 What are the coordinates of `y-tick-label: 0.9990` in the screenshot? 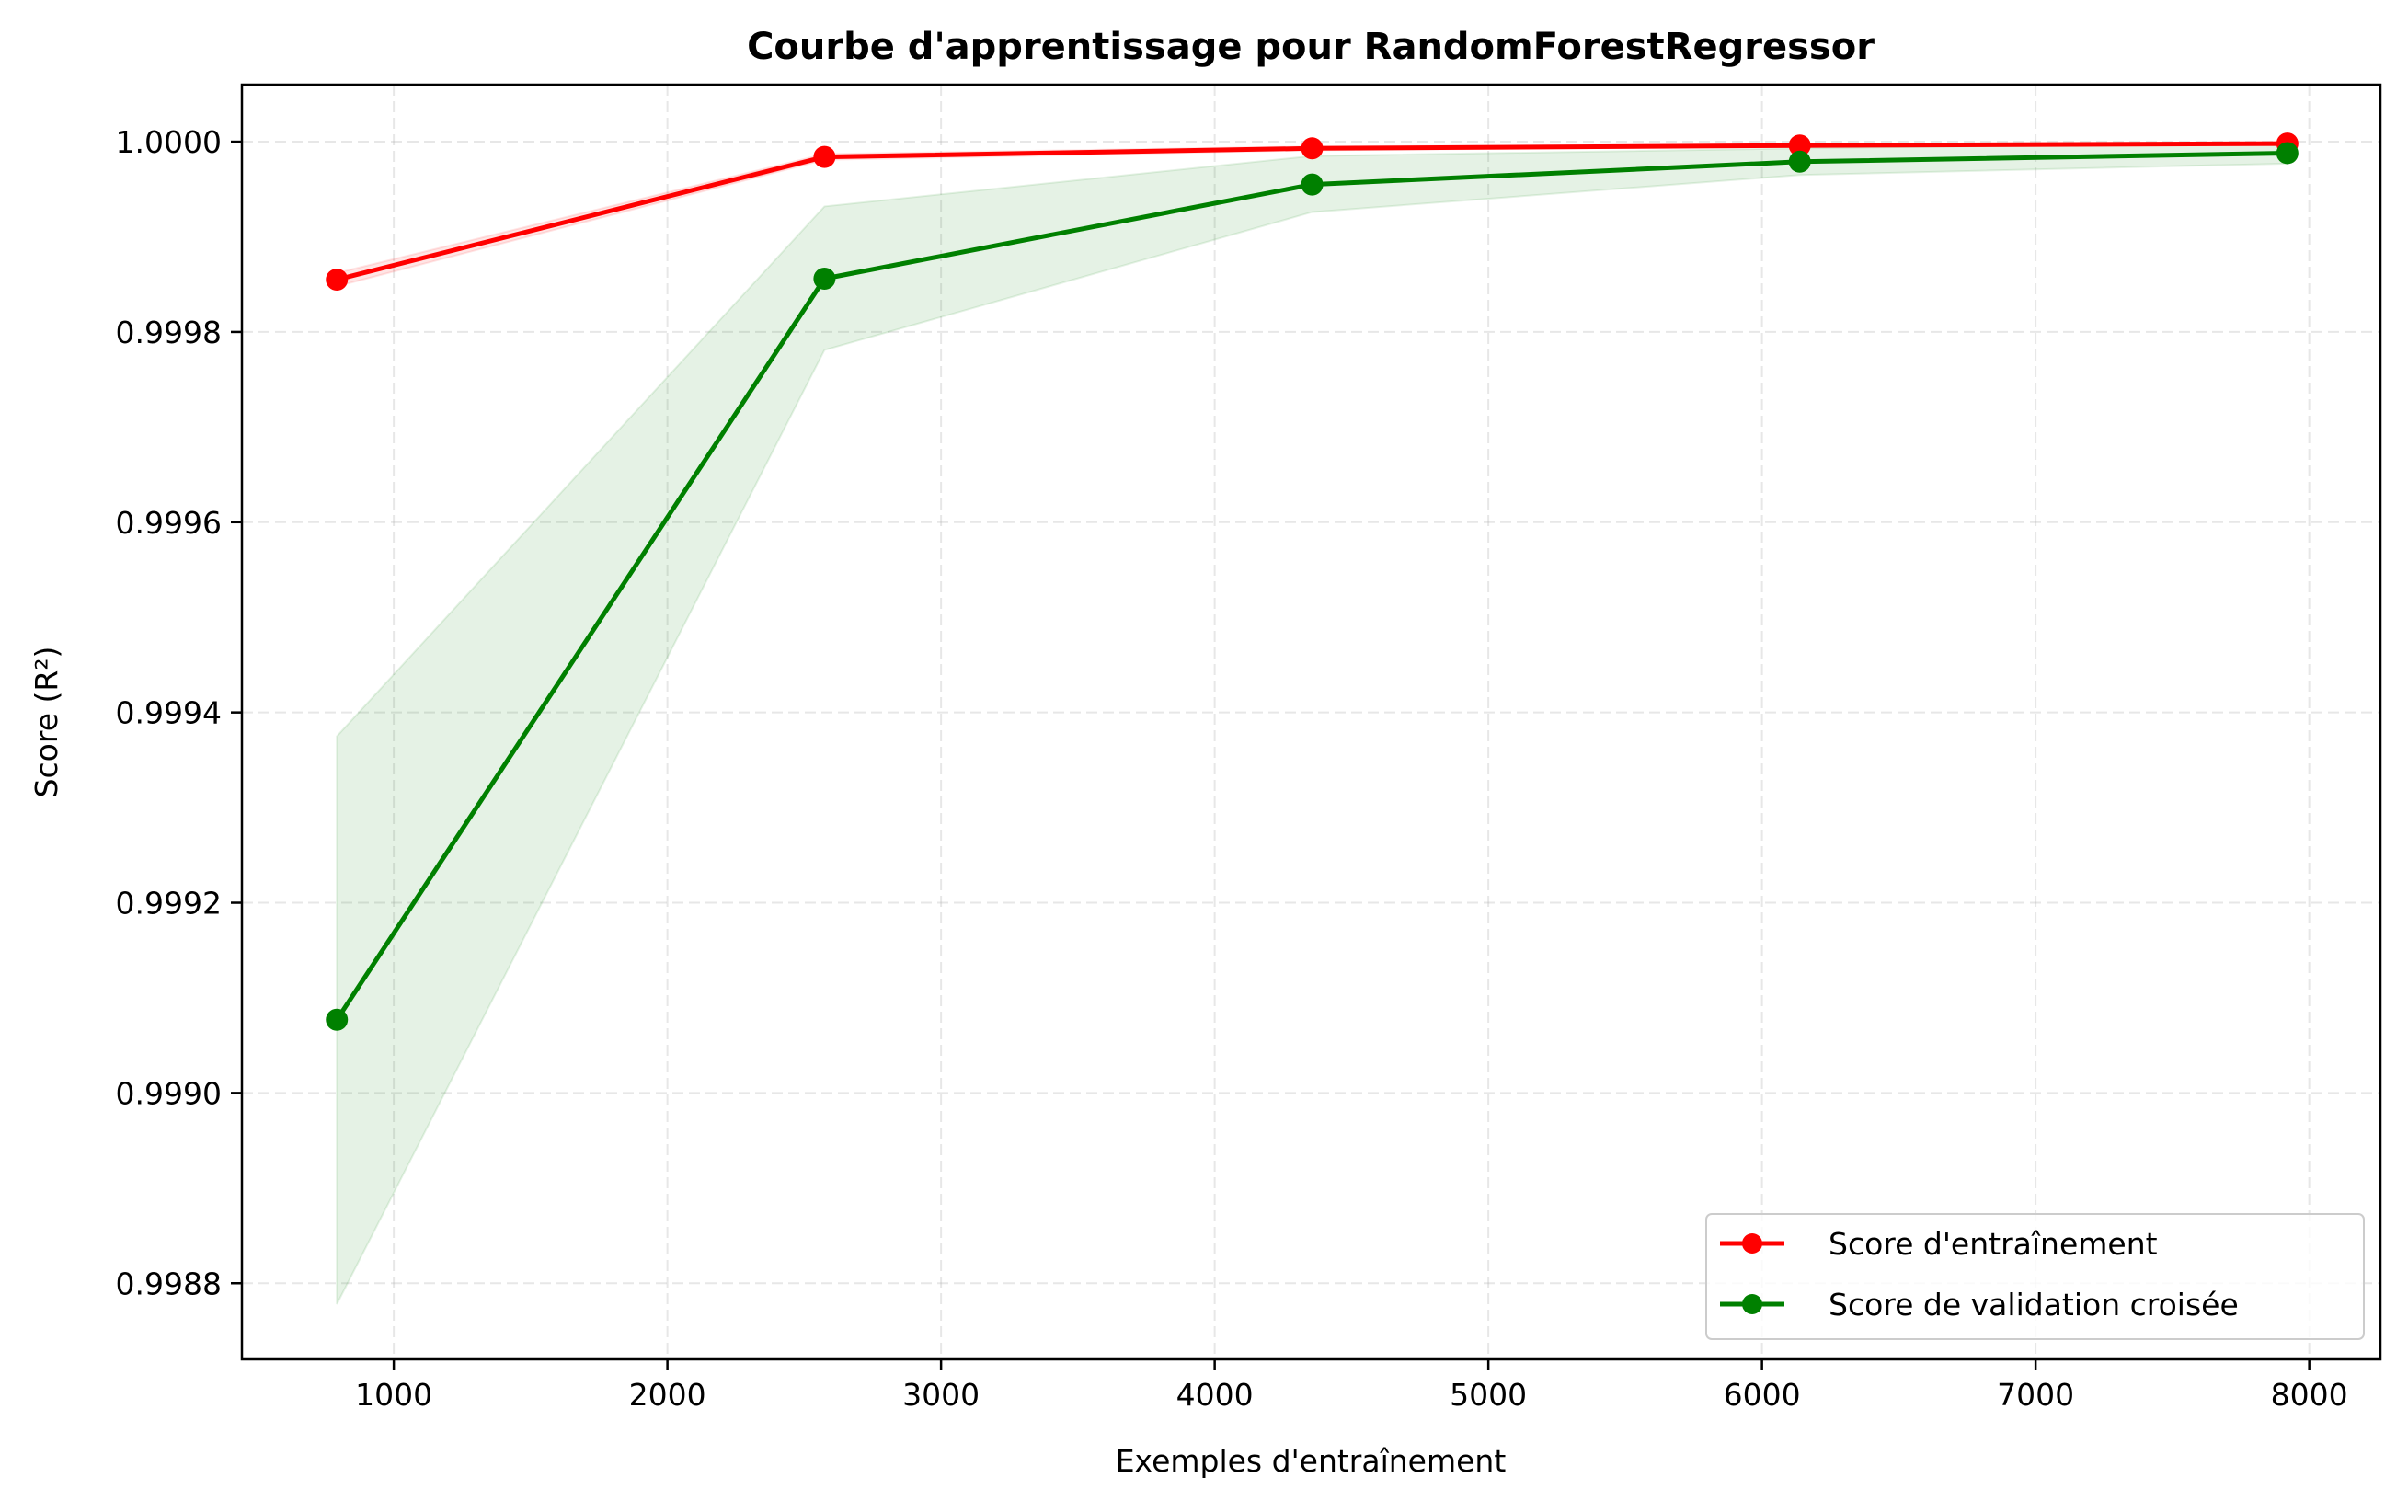 It's located at (169, 1093).